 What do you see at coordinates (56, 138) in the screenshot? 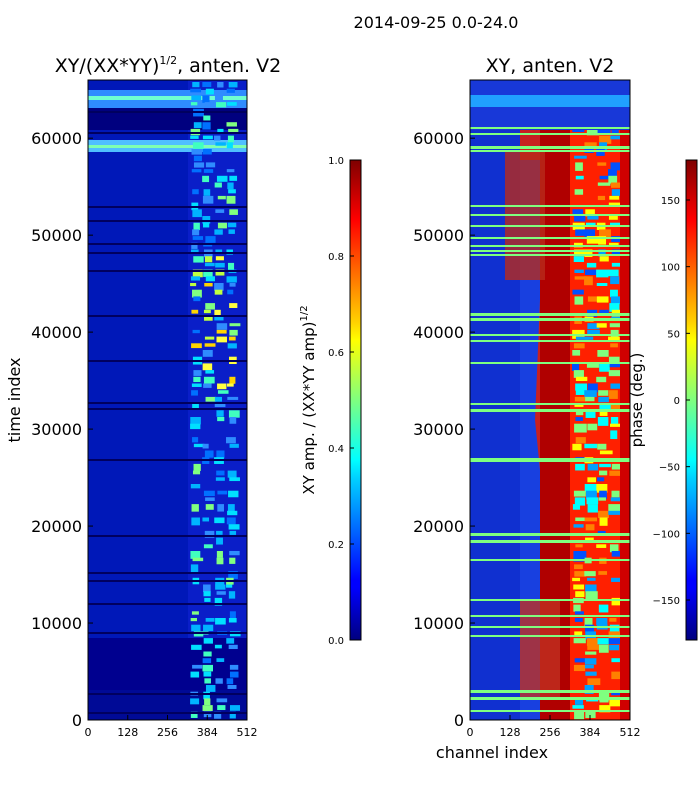
I see `y-tick-label: 60000` at bounding box center [56, 138].